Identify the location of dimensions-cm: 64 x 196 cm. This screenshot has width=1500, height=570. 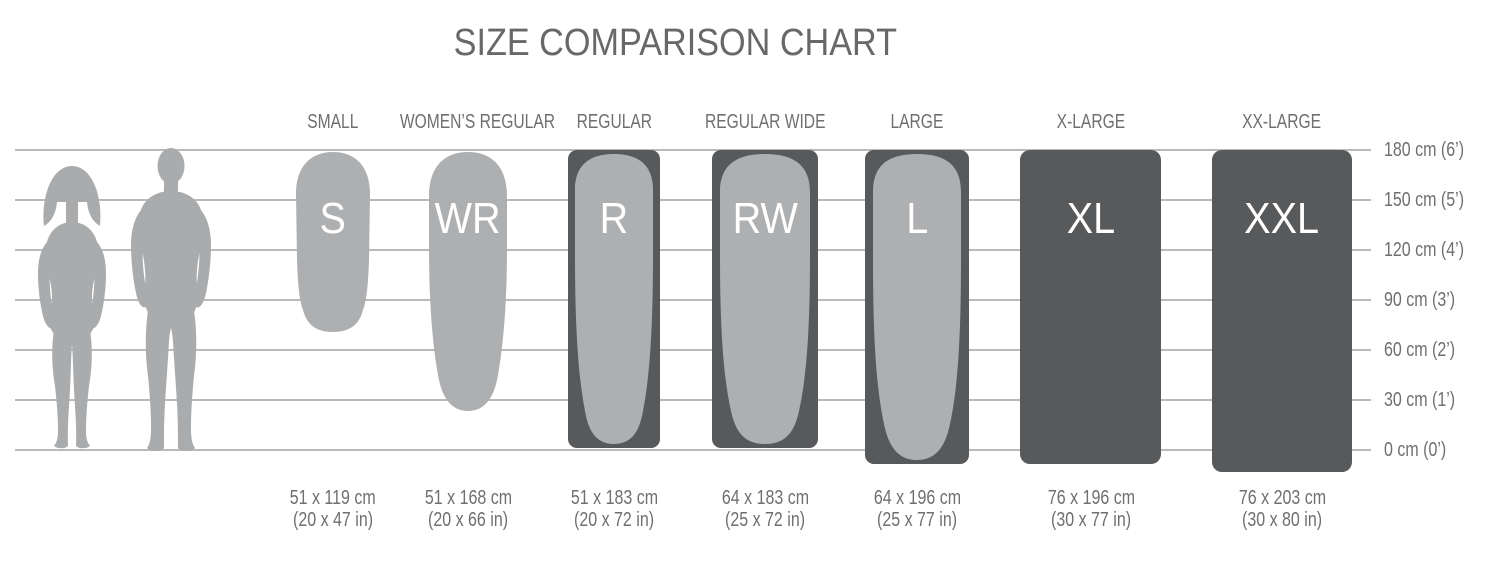
(917, 498).